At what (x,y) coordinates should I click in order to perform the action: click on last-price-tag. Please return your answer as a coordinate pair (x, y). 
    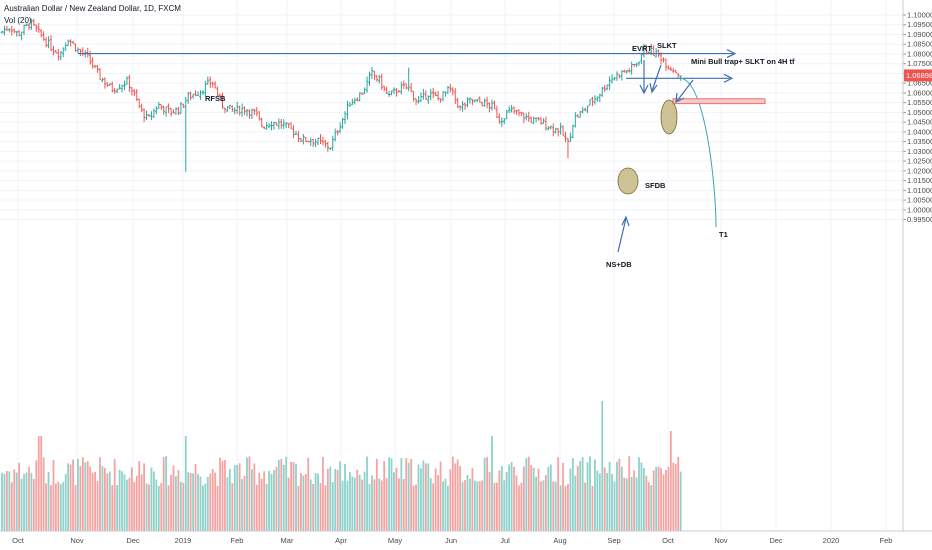
    Looking at the image, I should click on (918, 75).